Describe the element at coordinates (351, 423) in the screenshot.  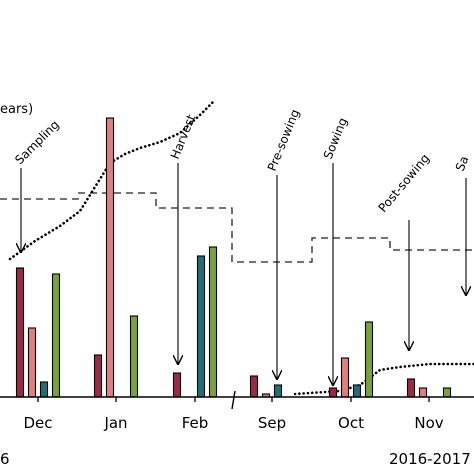
I see `x-tick-label-oct: Oct` at that location.